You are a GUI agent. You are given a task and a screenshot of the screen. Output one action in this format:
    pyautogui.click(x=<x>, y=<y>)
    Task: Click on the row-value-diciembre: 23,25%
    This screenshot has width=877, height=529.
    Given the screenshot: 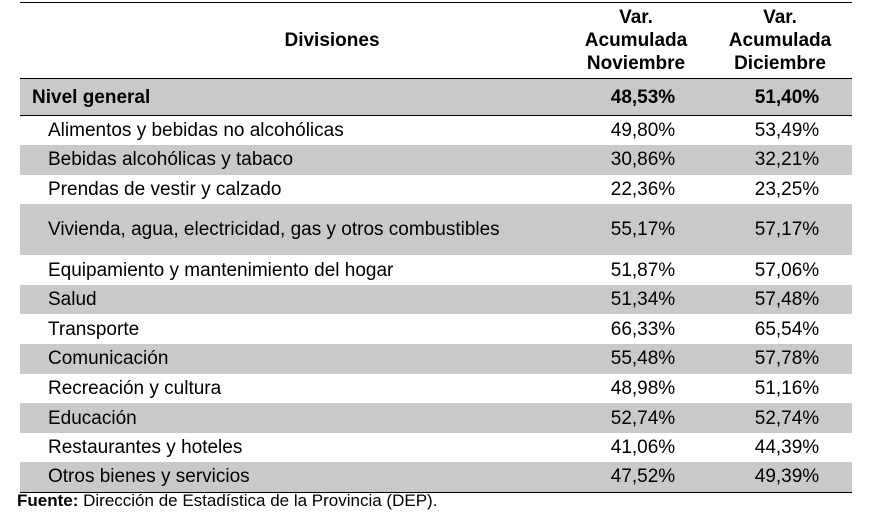 What is the action you would take?
    pyautogui.click(x=787, y=189)
    